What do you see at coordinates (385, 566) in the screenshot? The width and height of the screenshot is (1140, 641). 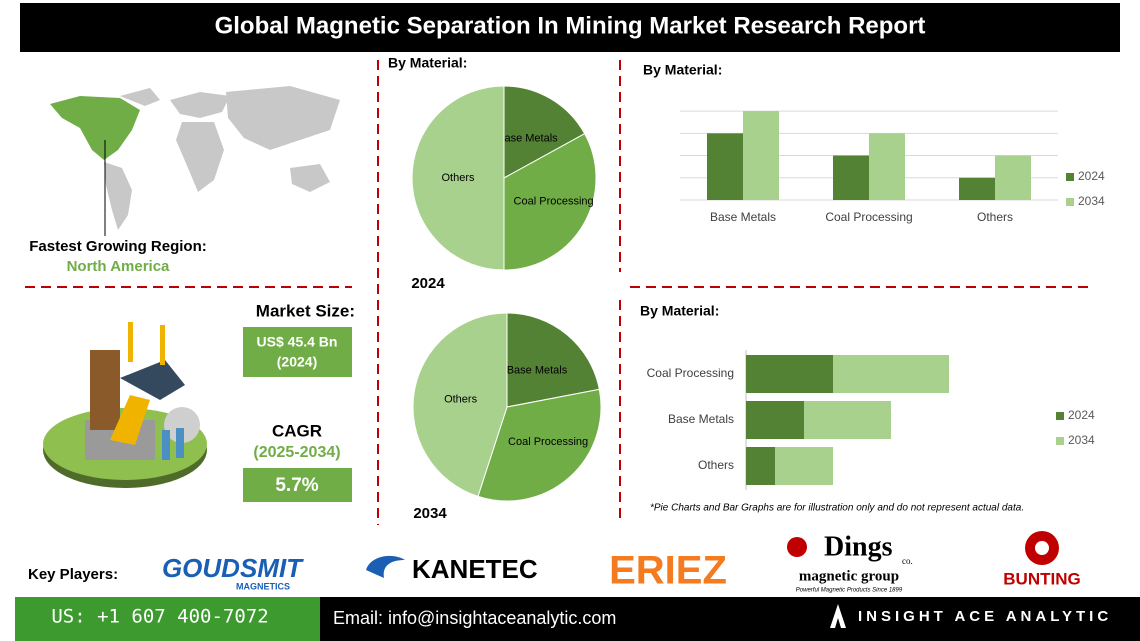 I see `logo-kanetec-mark` at bounding box center [385, 566].